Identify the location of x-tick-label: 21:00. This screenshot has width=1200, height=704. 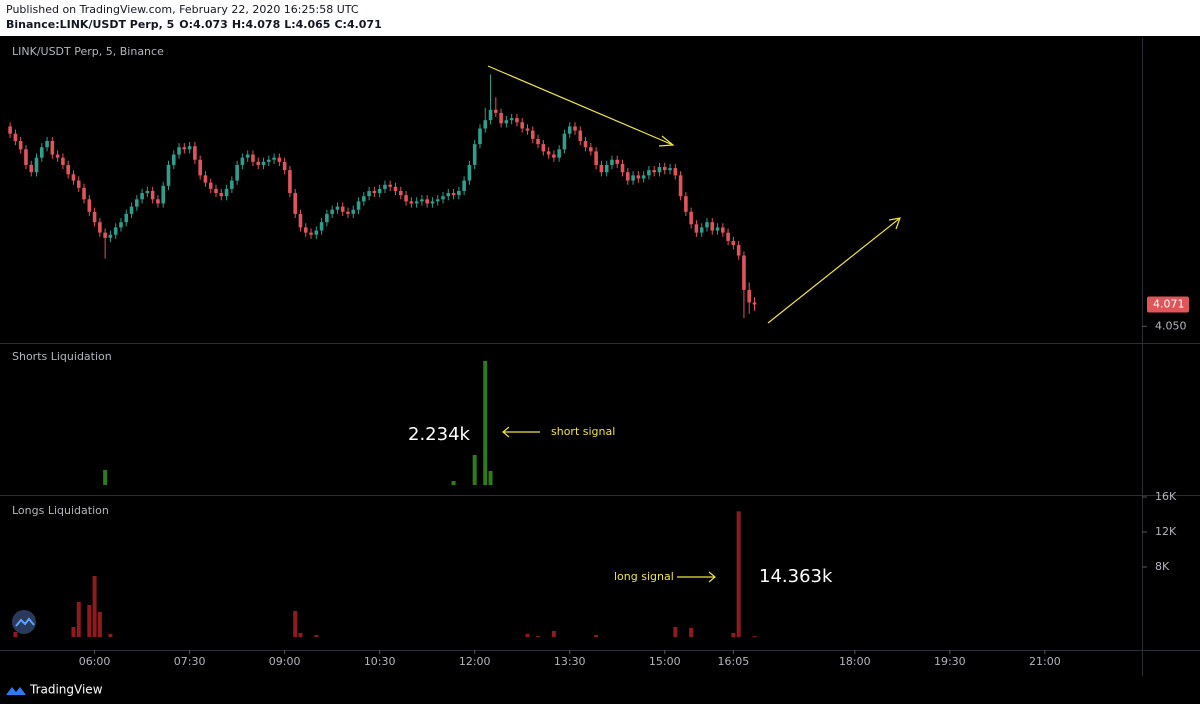
(1045, 661).